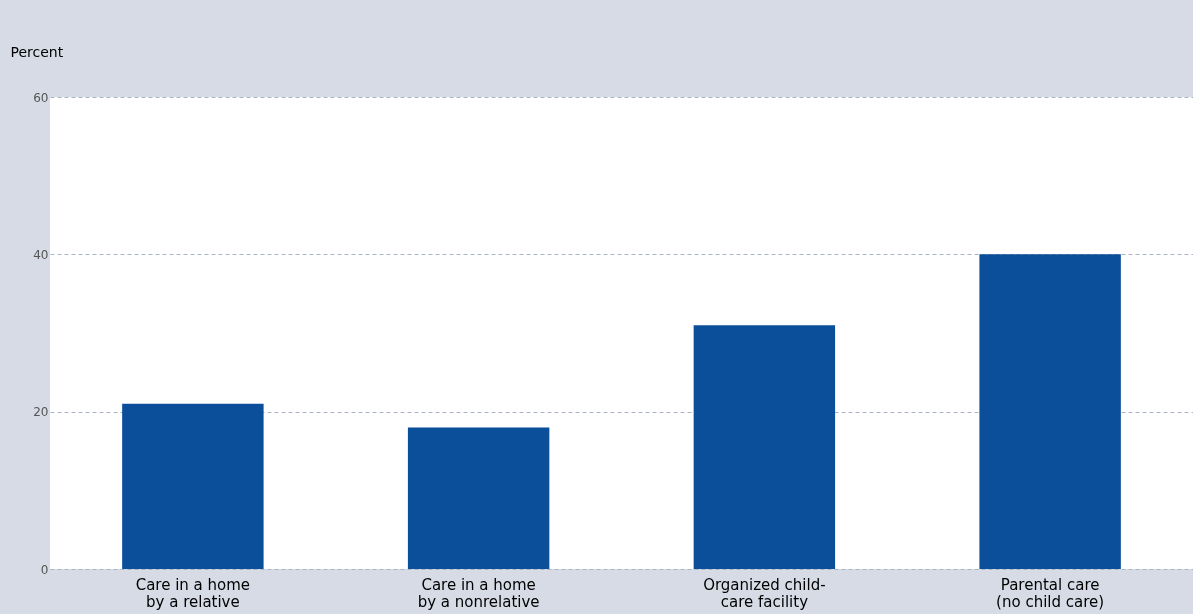 Image resolution: width=1193 pixels, height=614 pixels. Describe the element at coordinates (41, 254) in the screenshot. I see `y-tick-label: 40` at that location.